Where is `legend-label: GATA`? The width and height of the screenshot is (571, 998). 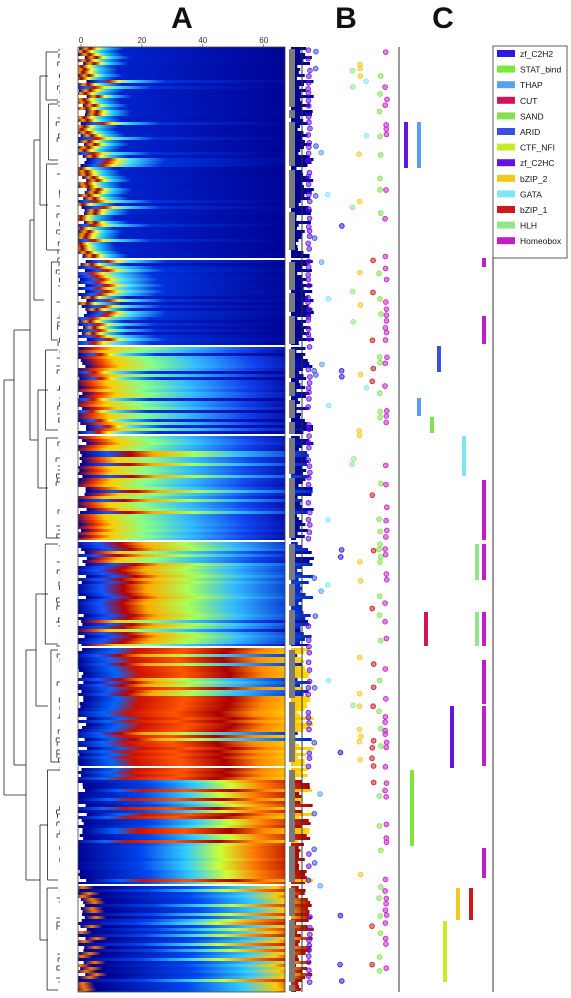 legend-label: GATA is located at coordinates (531, 194).